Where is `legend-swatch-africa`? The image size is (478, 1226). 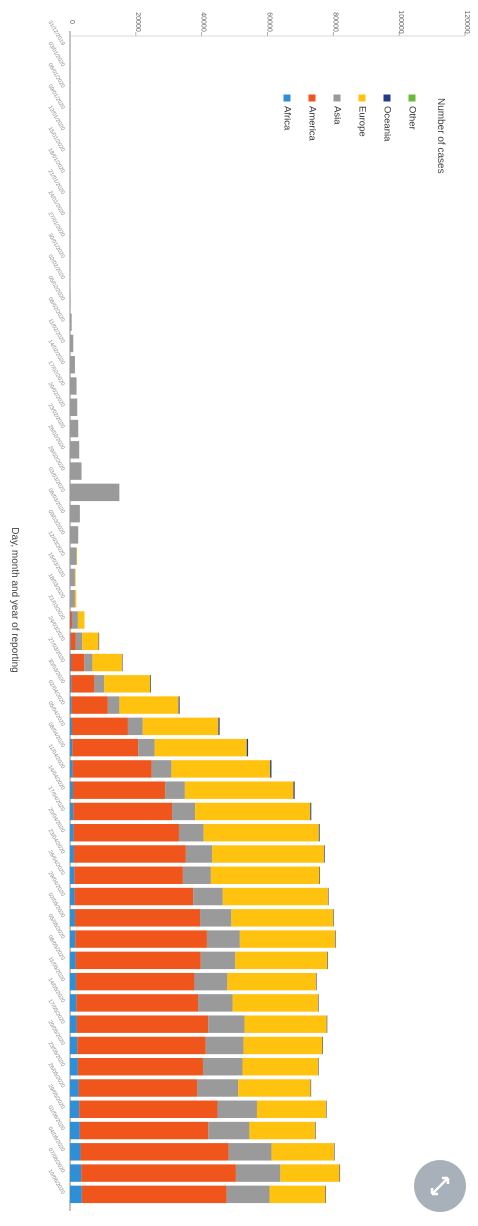
legend-swatch-africa is located at coordinates (287, 98).